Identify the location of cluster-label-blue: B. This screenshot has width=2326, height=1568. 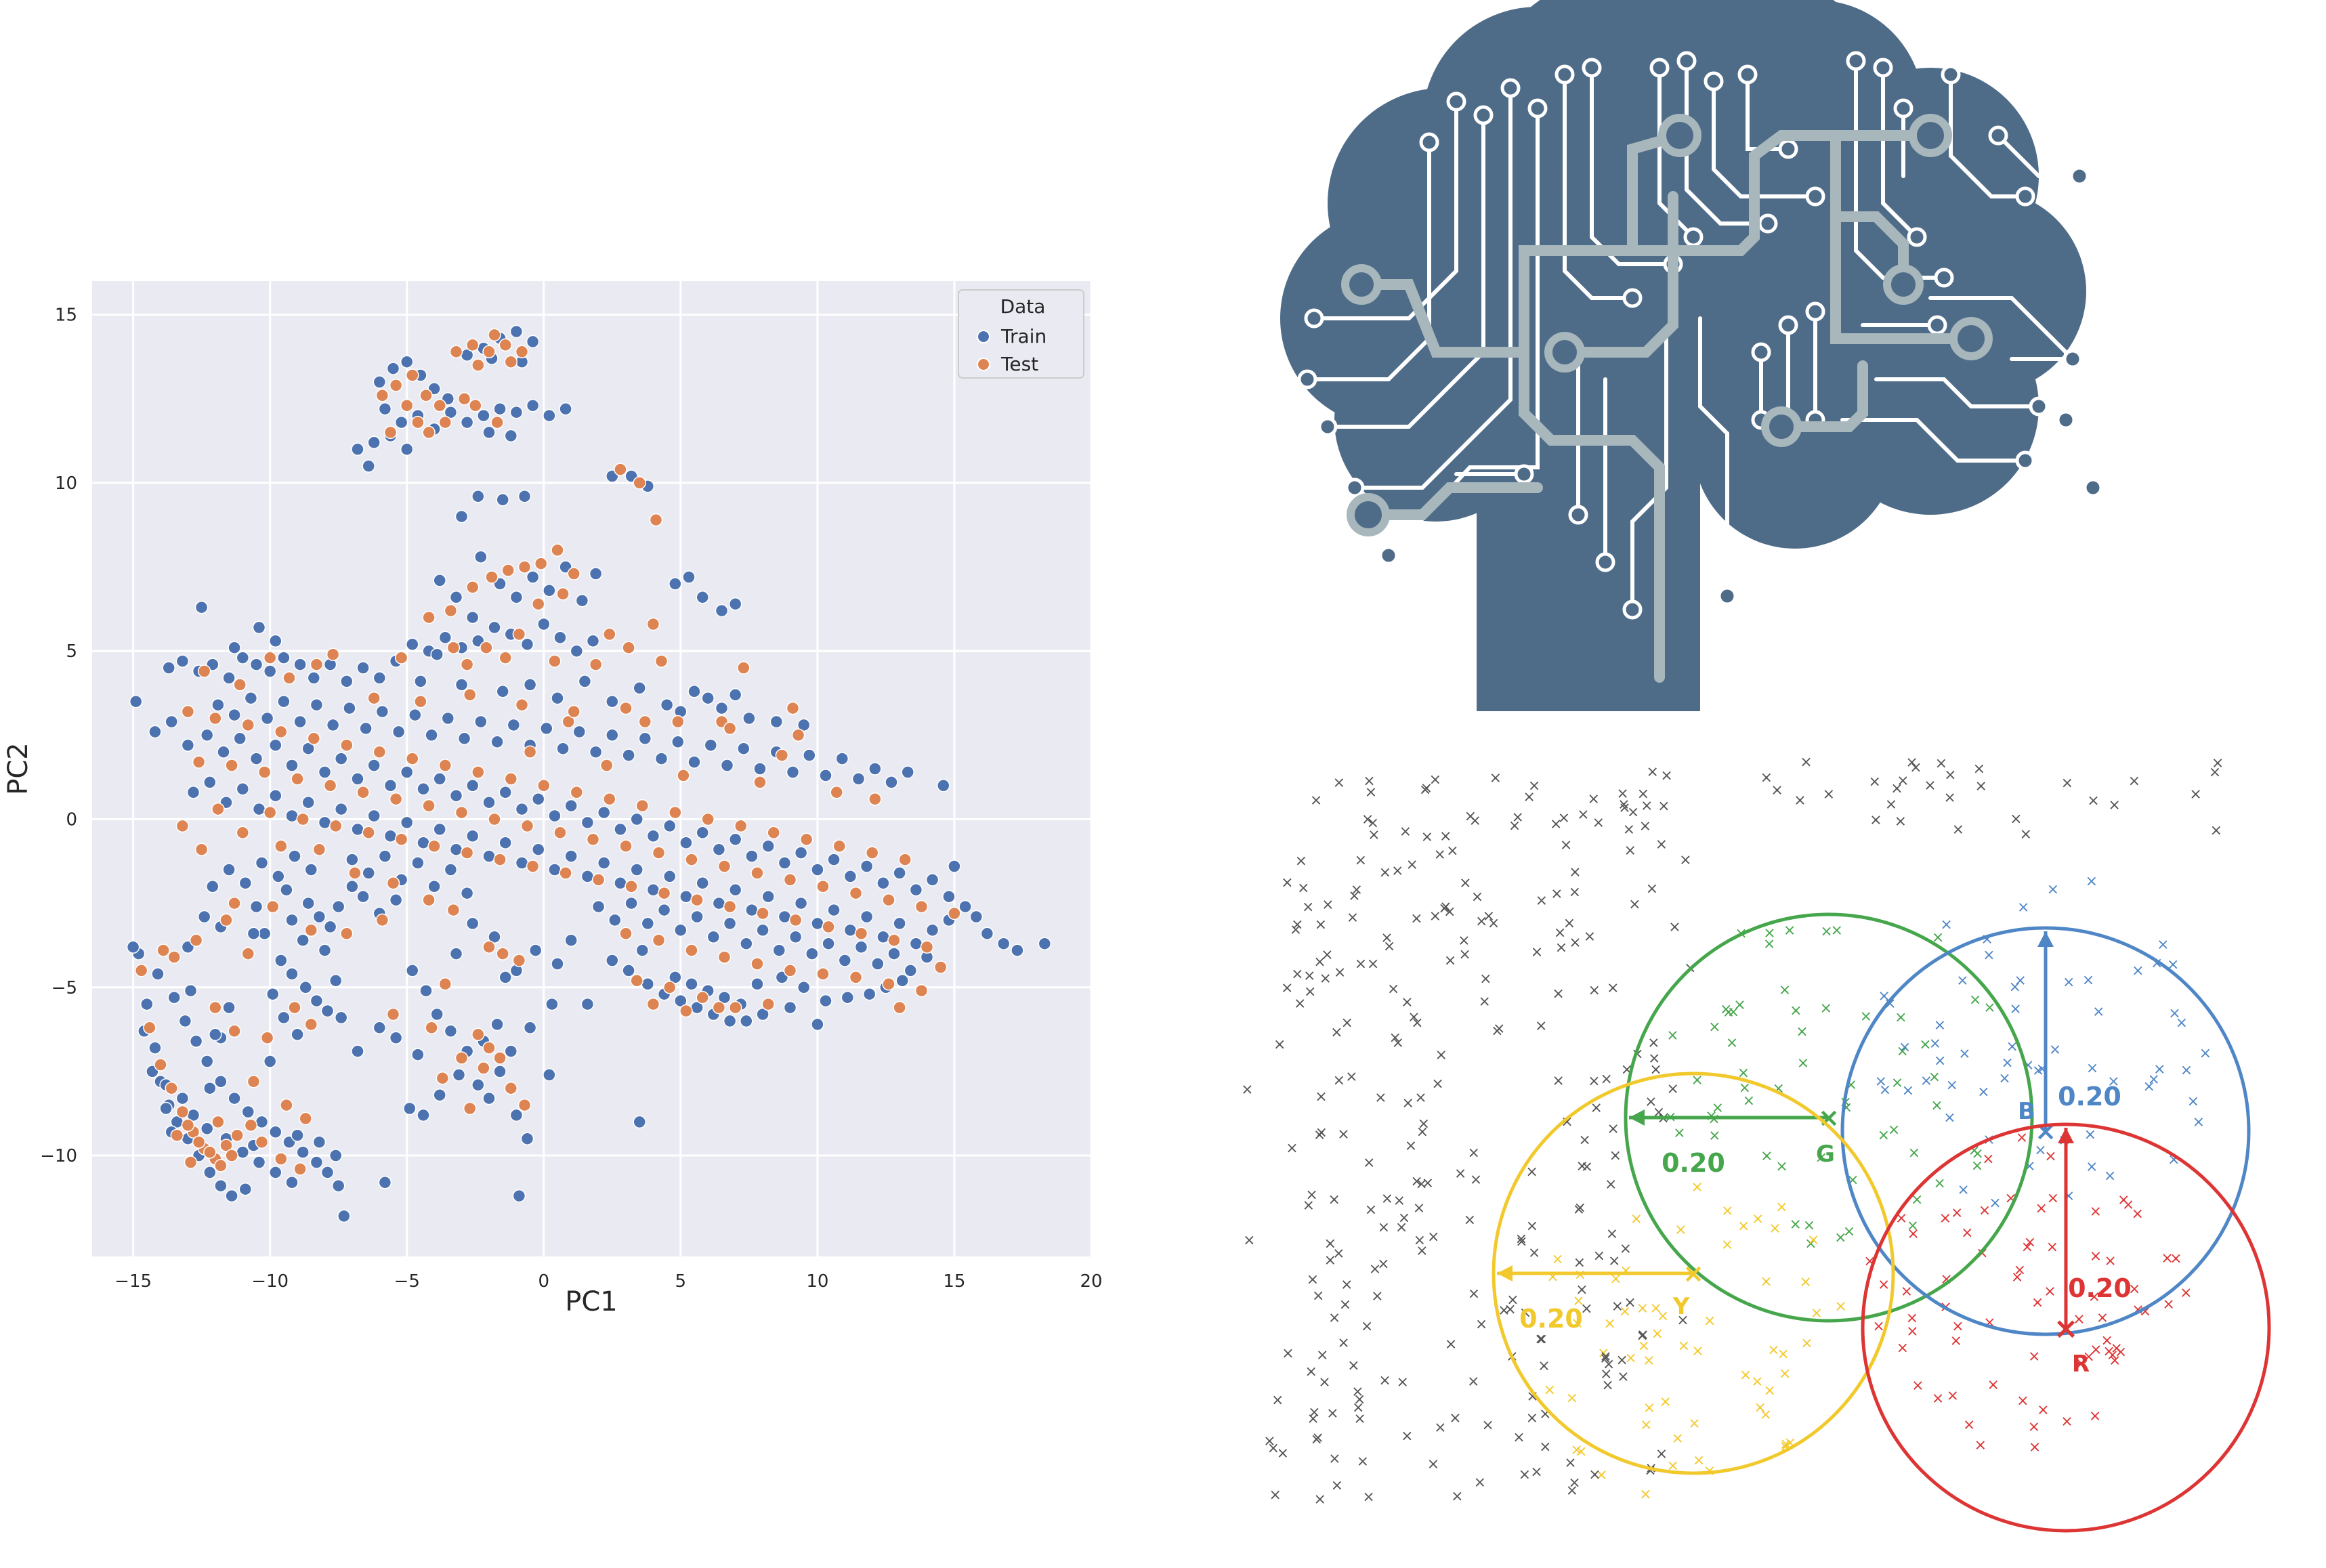
(2026, 1111).